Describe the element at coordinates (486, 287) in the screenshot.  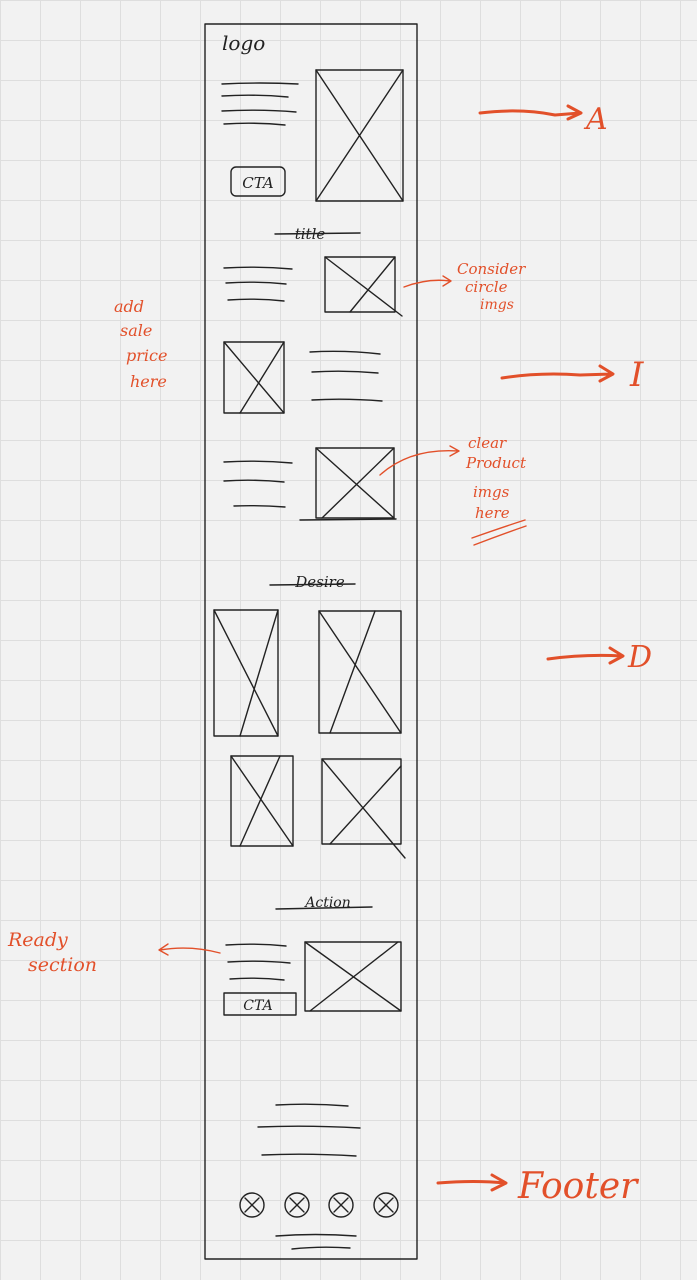
I see `note-circle-imgs-line-2: circle` at that location.